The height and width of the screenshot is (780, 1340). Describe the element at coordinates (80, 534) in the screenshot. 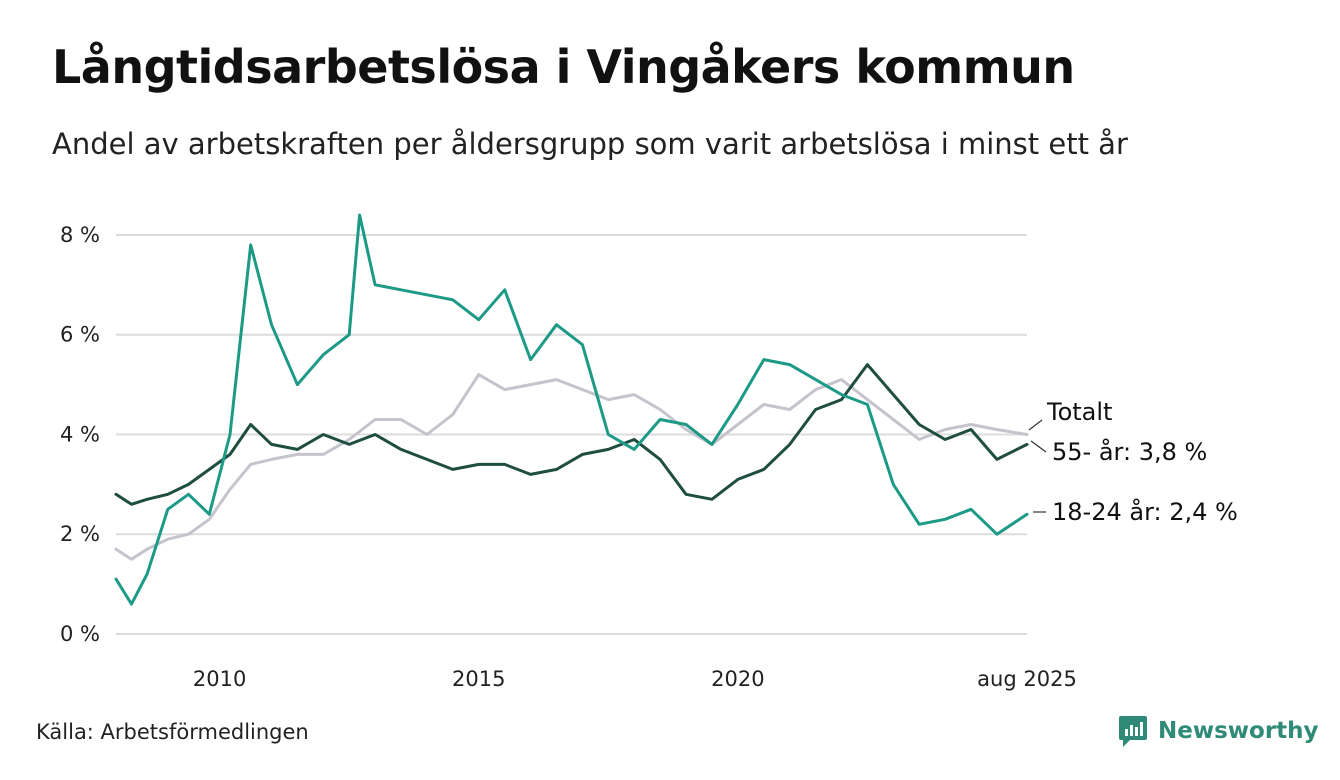

I see `y-tick-label: 2 %` at that location.